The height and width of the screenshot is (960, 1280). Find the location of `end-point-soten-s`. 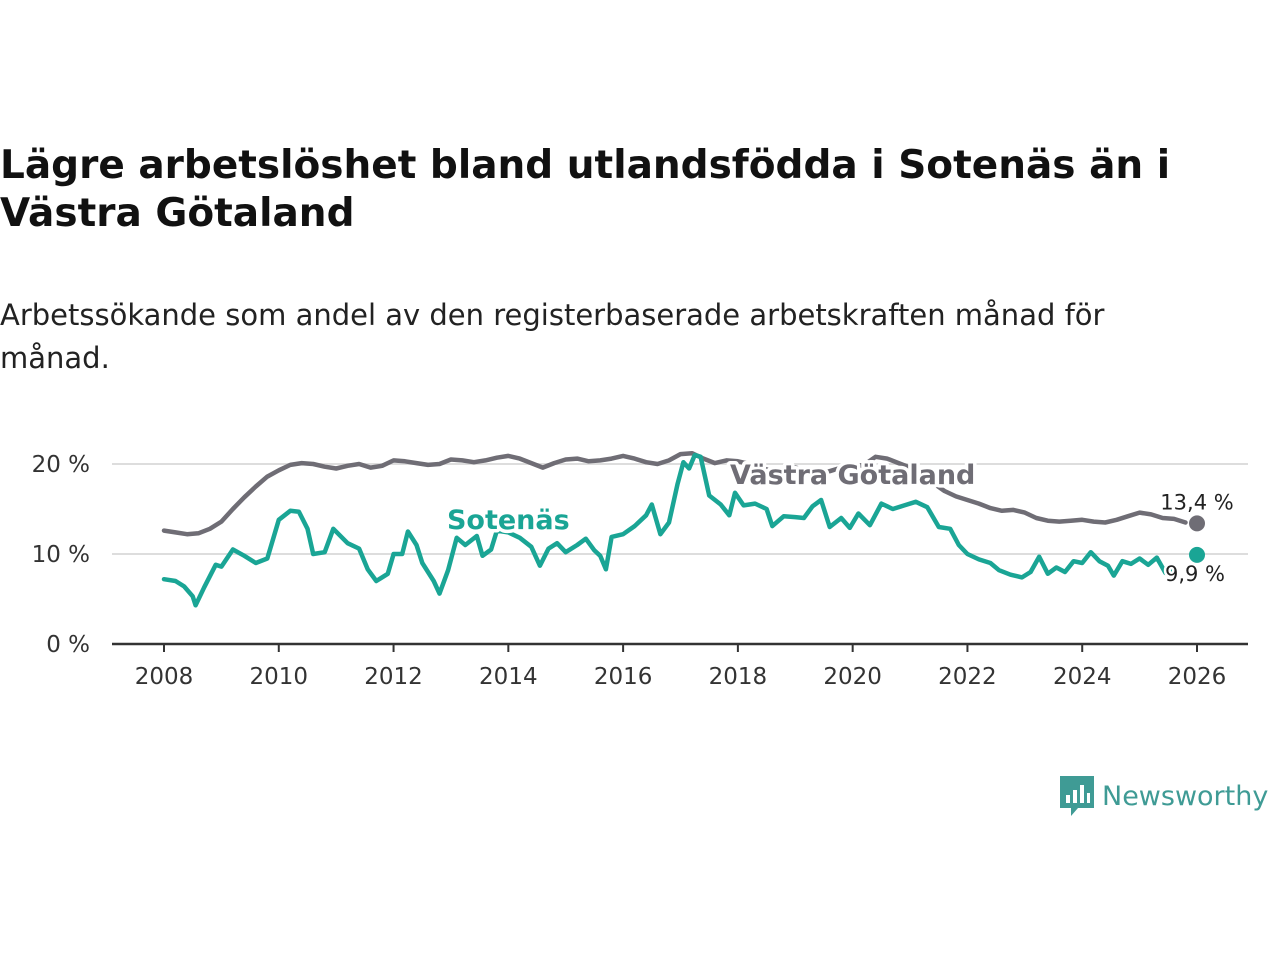

end-point-soten-s is located at coordinates (1197, 554).